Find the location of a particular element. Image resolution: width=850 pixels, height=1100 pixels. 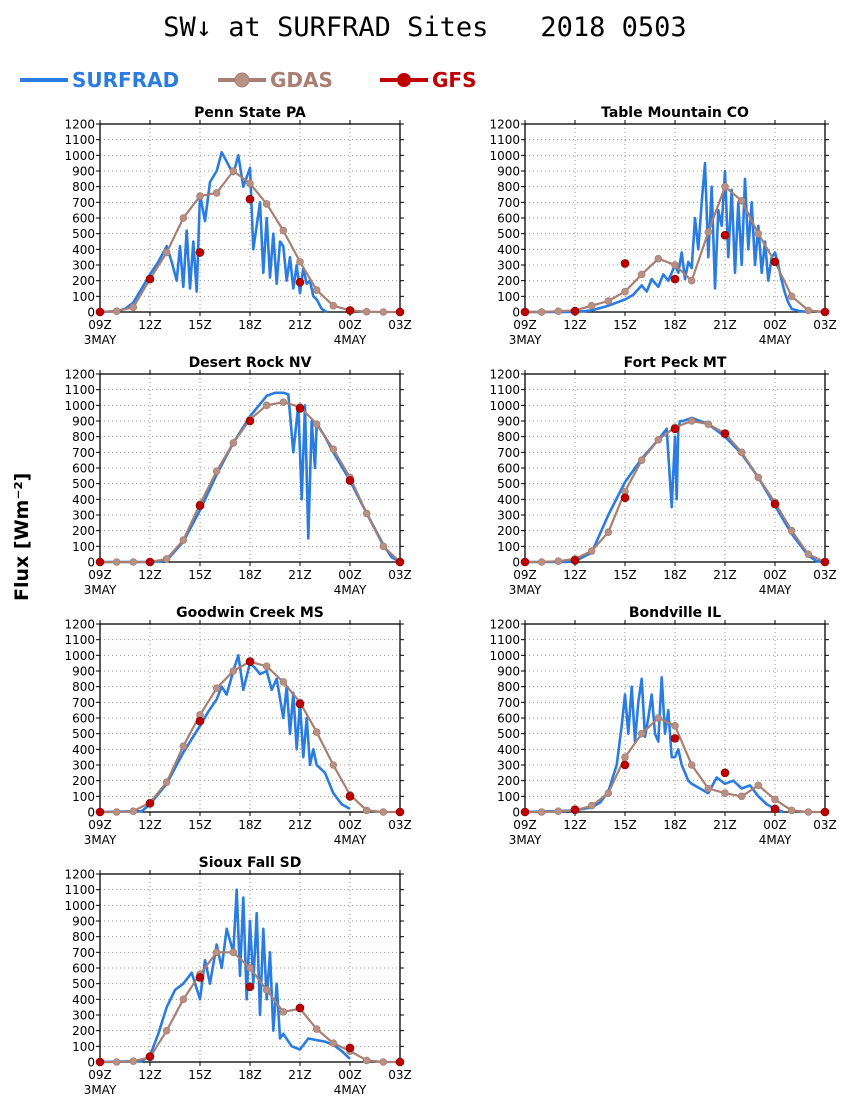

chart-title: Goodwin Creek MS is located at coordinates (250, 613).